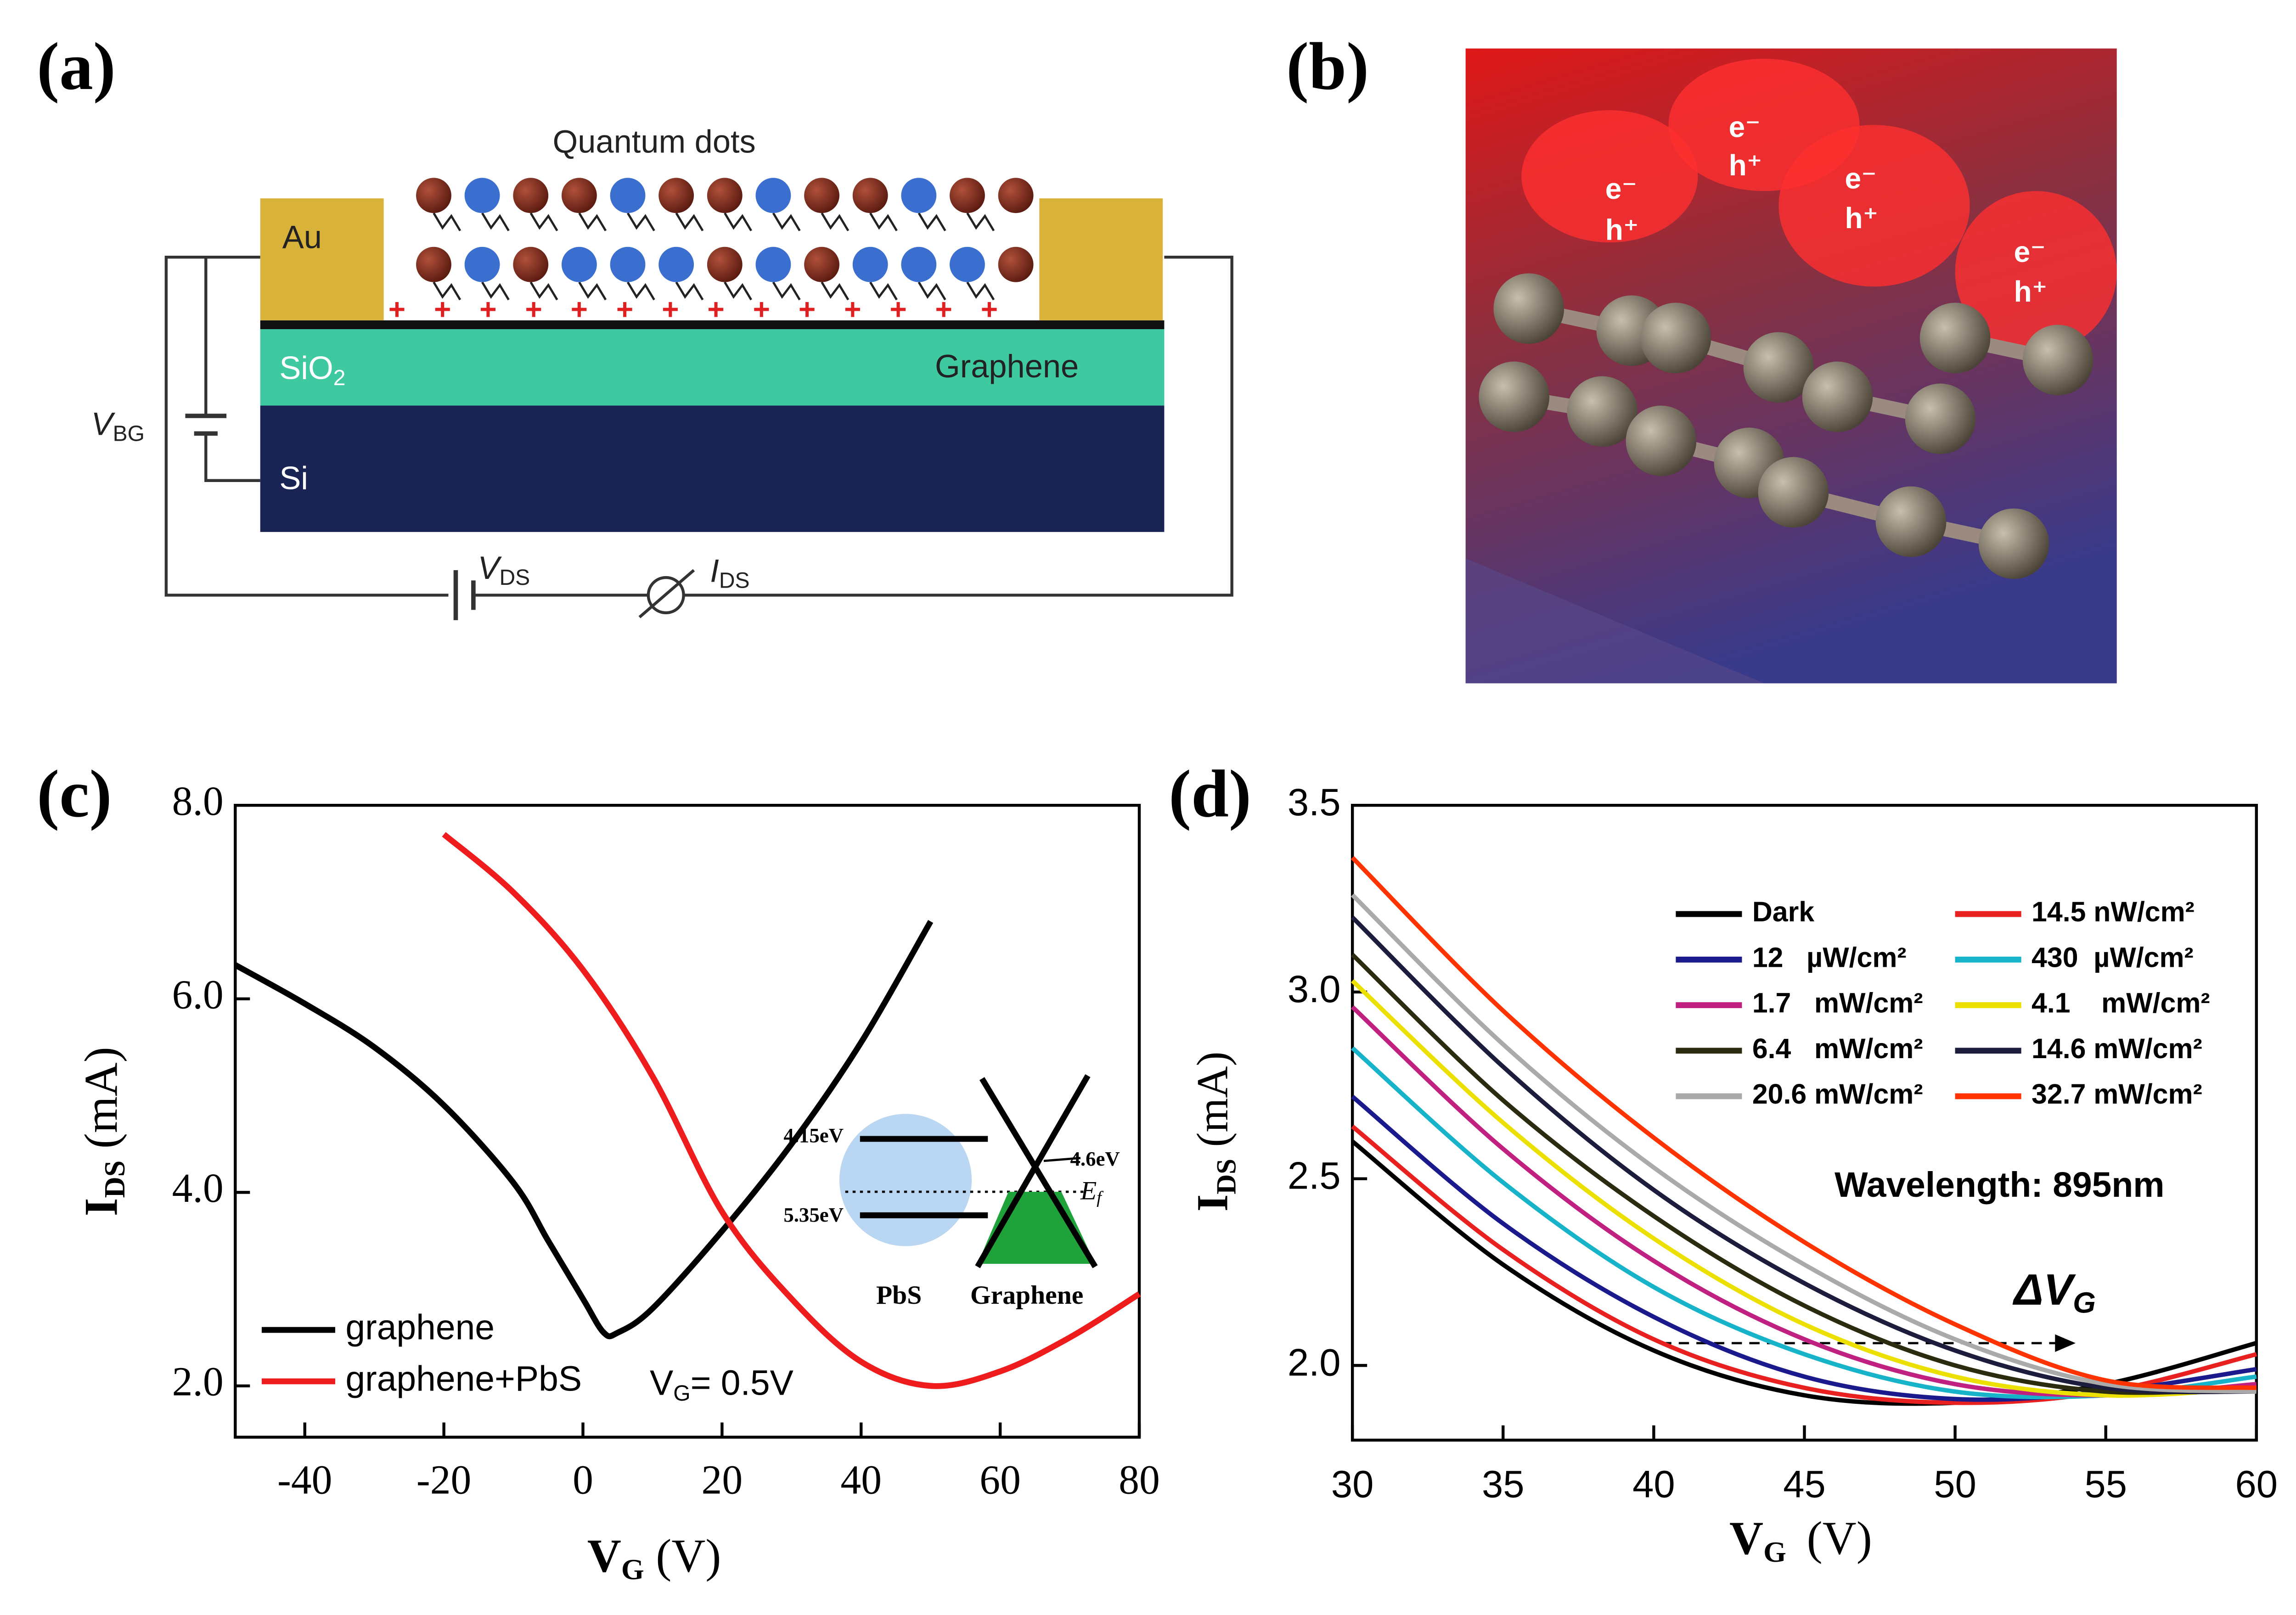 This screenshot has height=1615, width=2296. Describe the element at coordinates (2121, 1003) in the screenshot. I see `legend-label: 4.1 mW/cm²` at that location.